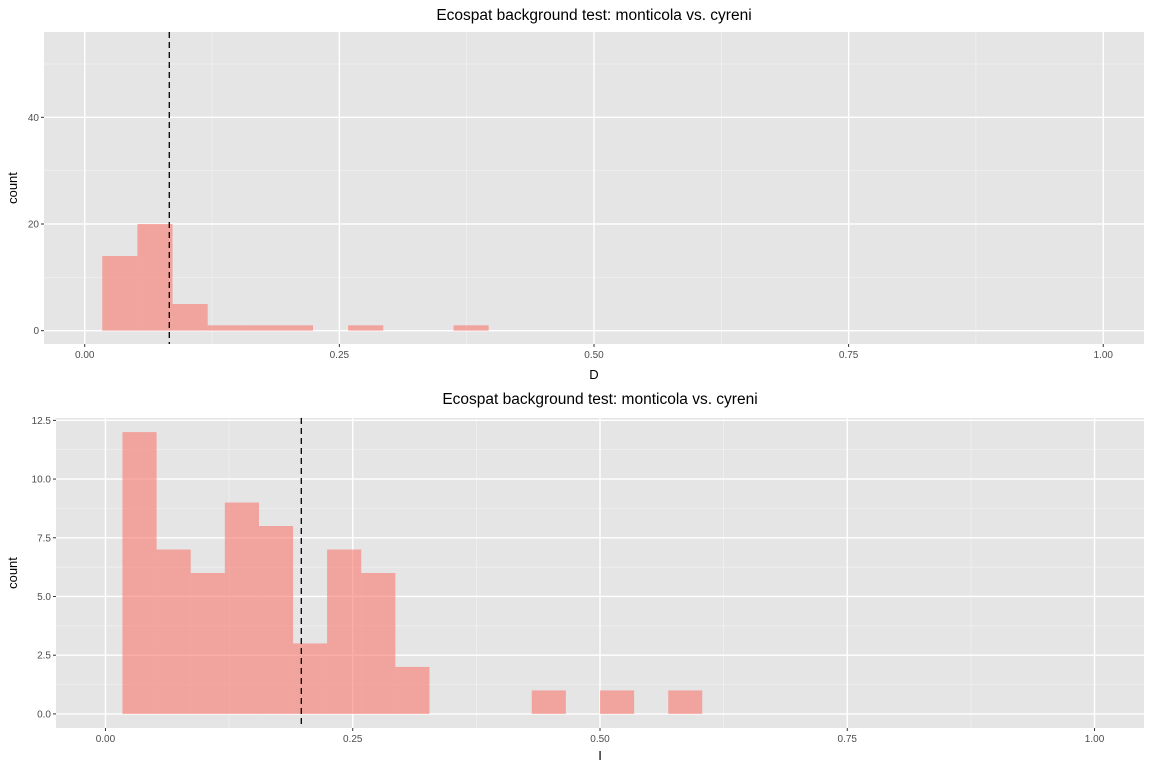 This screenshot has width=1152, height=773. What do you see at coordinates (42, 480) in the screenshot?
I see `y-tick-label: 10.0` at bounding box center [42, 480].